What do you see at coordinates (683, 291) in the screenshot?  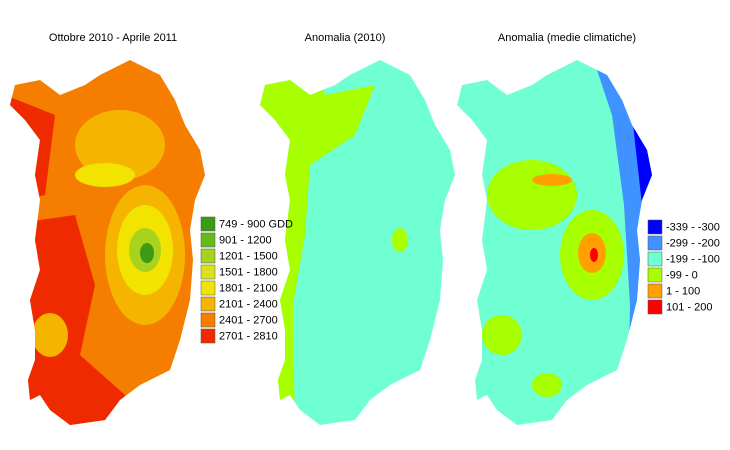 I see `legend-label: 1 - 100` at bounding box center [683, 291].